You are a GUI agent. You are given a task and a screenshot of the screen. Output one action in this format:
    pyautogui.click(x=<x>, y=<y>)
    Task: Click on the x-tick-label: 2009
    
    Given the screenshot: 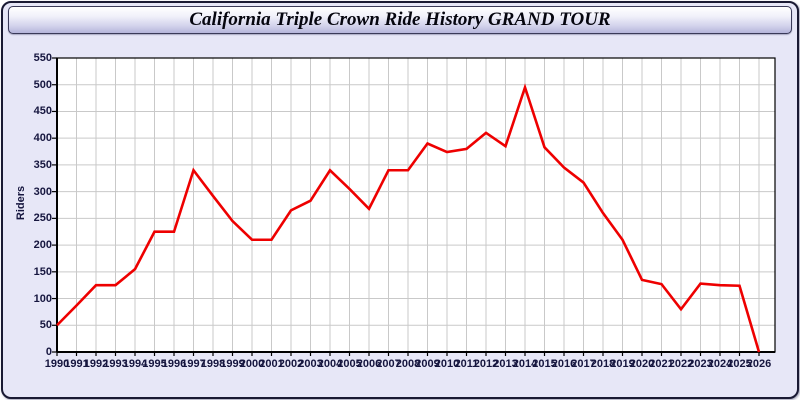 What is the action you would take?
    pyautogui.click(x=427, y=364)
    